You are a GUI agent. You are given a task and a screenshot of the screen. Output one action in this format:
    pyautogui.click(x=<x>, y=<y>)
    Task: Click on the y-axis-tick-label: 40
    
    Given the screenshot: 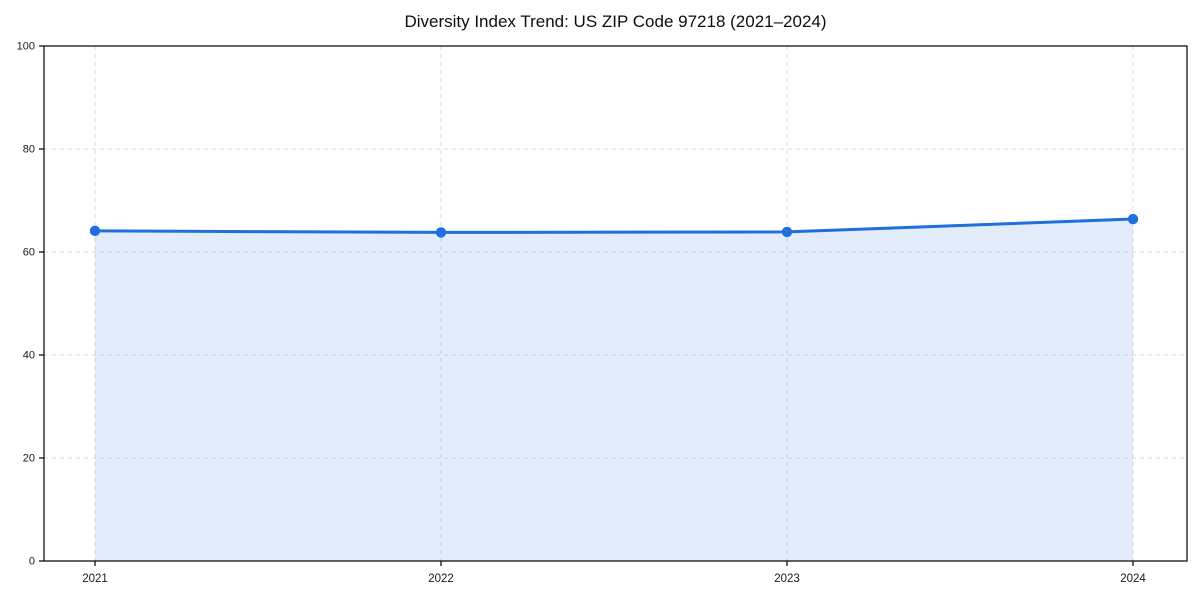 What is the action you would take?
    pyautogui.click(x=29, y=356)
    